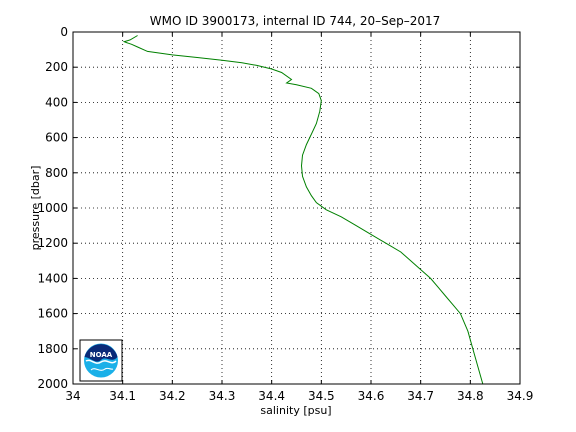 This screenshot has height=432, width=576. What do you see at coordinates (271, 396) in the screenshot?
I see `x-tick-label: 34.4` at bounding box center [271, 396].